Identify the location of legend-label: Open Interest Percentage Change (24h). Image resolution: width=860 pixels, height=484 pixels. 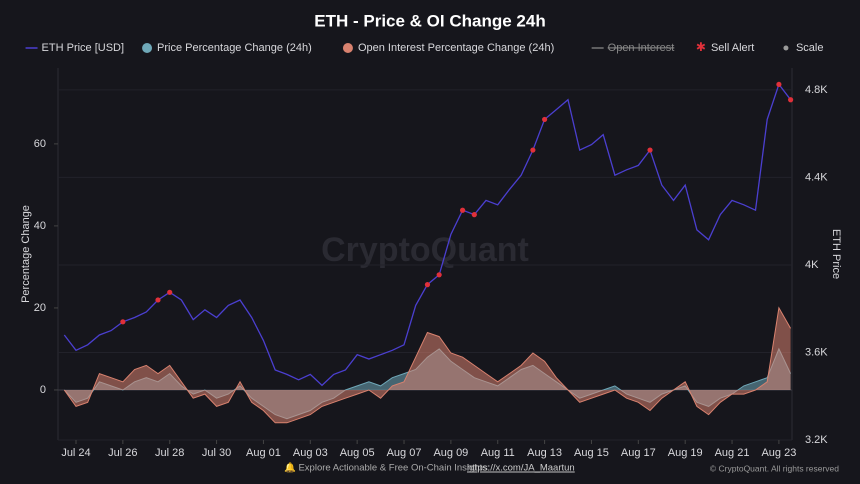
(456, 48).